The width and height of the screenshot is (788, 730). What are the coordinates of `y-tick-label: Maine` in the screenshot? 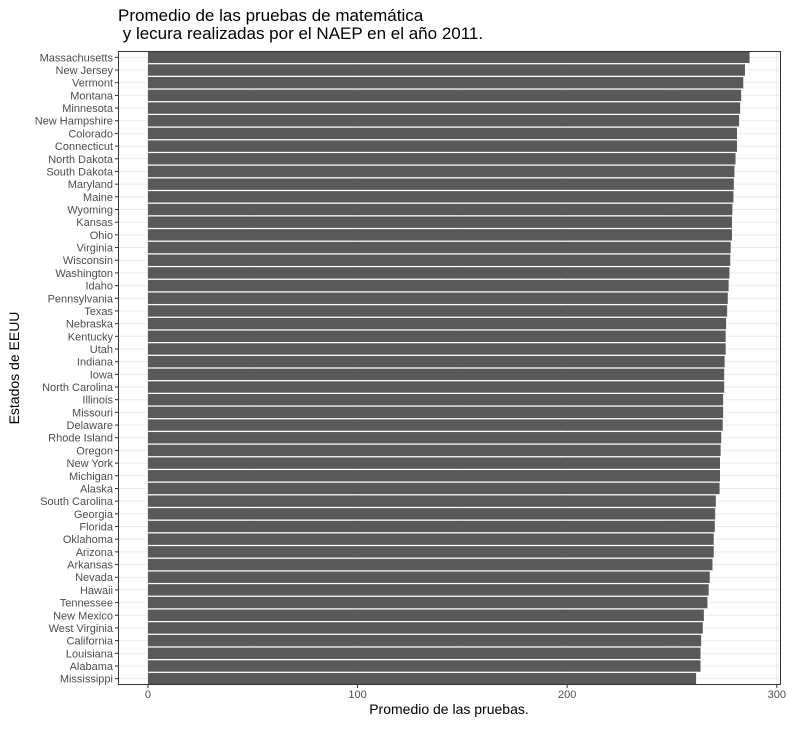 It's located at (98, 198).